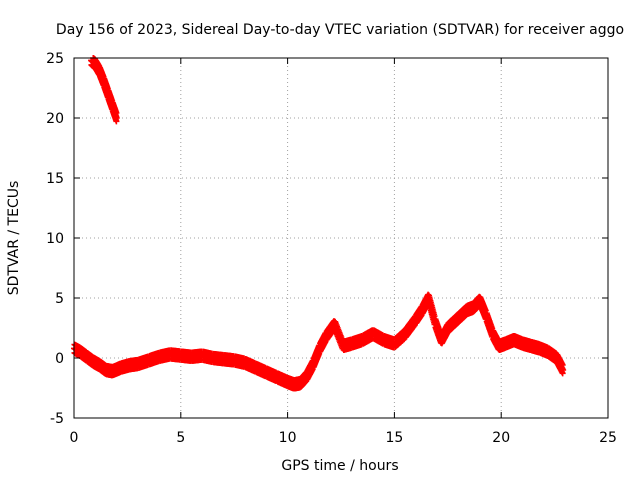  I want to click on y-tick-label: 10, so click(55, 239).